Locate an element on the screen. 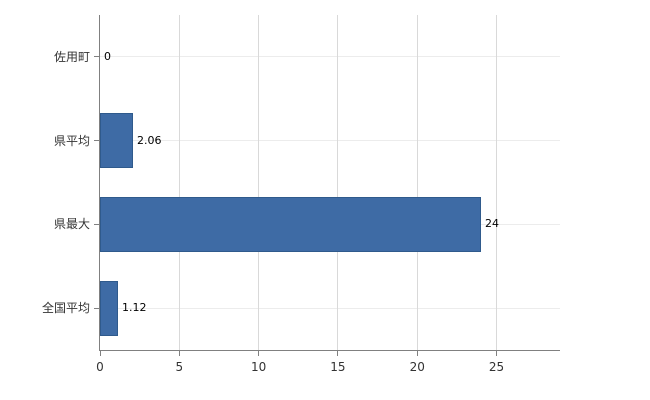 The width and height of the screenshot is (650, 400). axis-y is located at coordinates (99, 183).